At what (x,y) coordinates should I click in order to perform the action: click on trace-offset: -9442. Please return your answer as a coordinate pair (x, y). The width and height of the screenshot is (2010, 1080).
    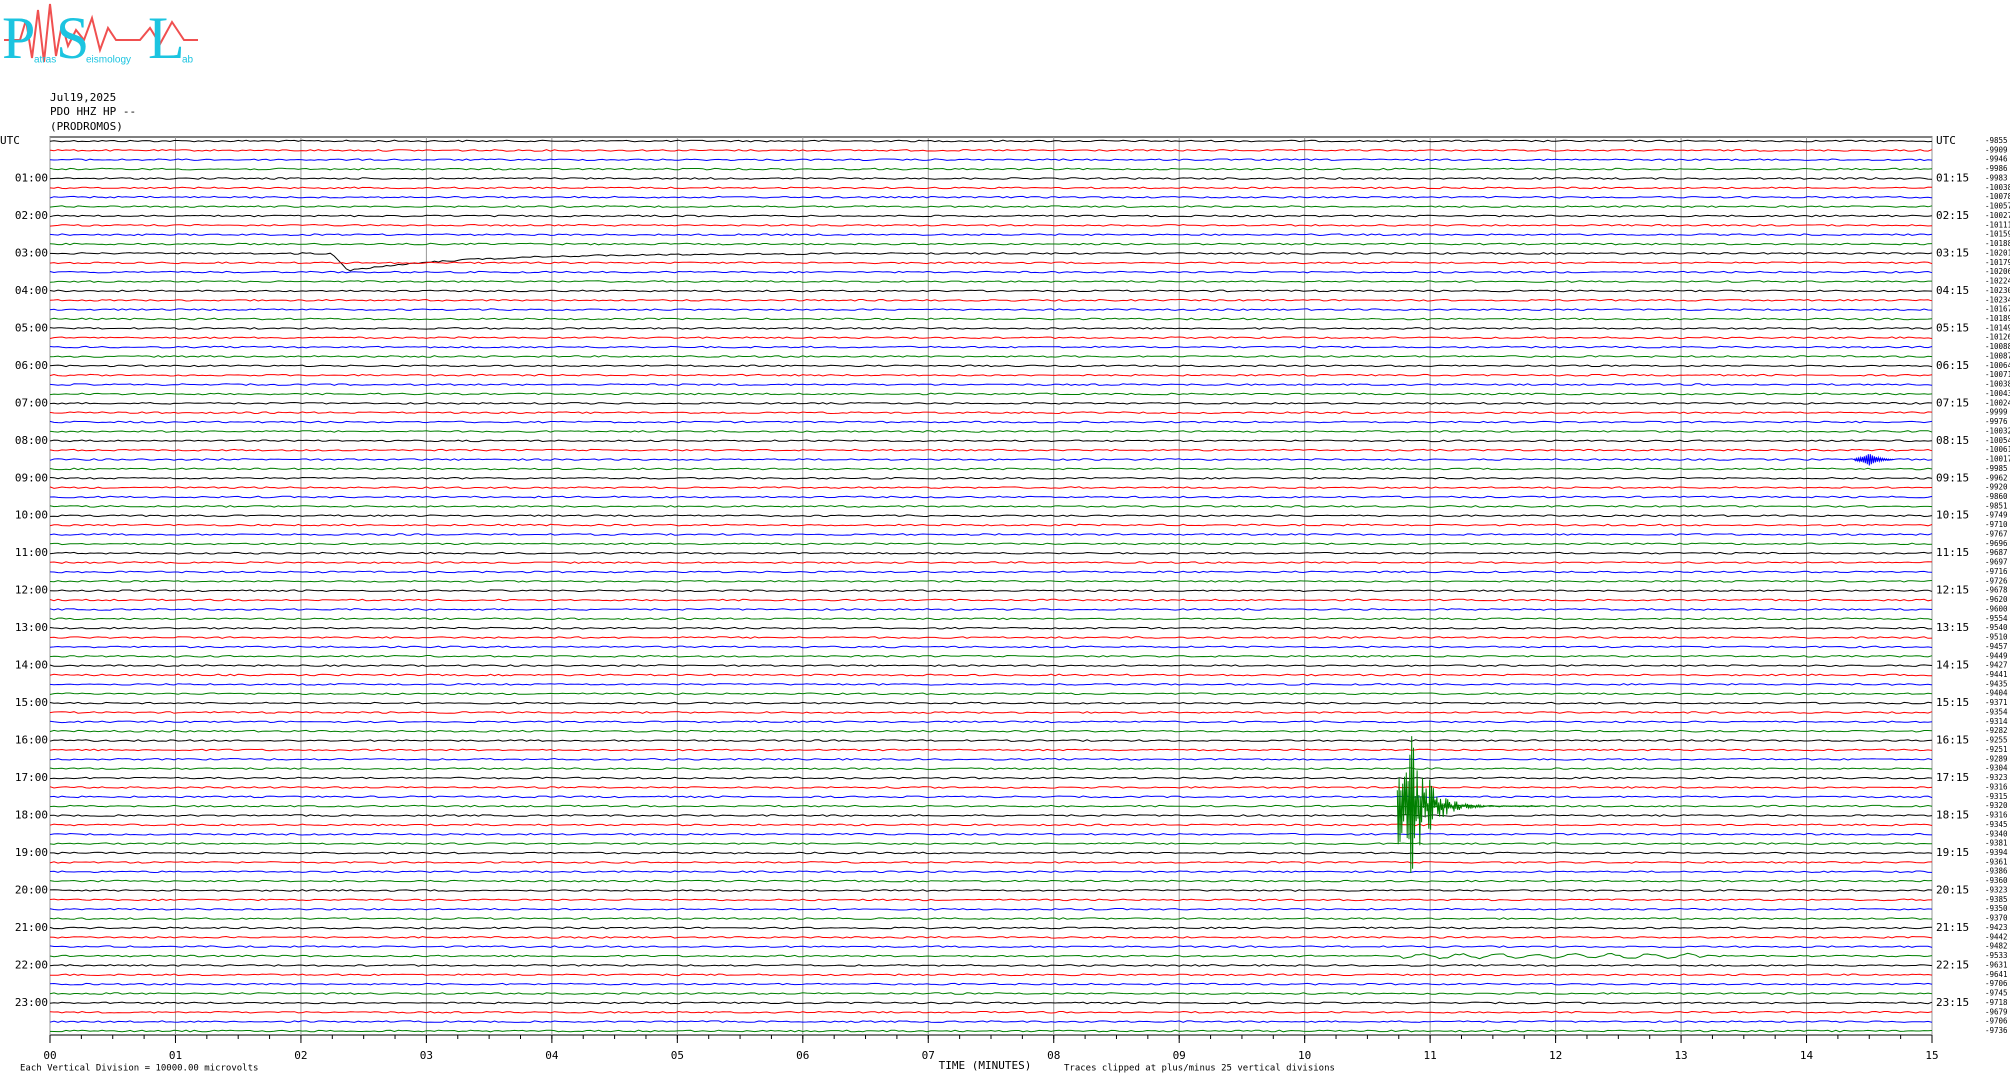
    Looking at the image, I should click on (1996, 936).